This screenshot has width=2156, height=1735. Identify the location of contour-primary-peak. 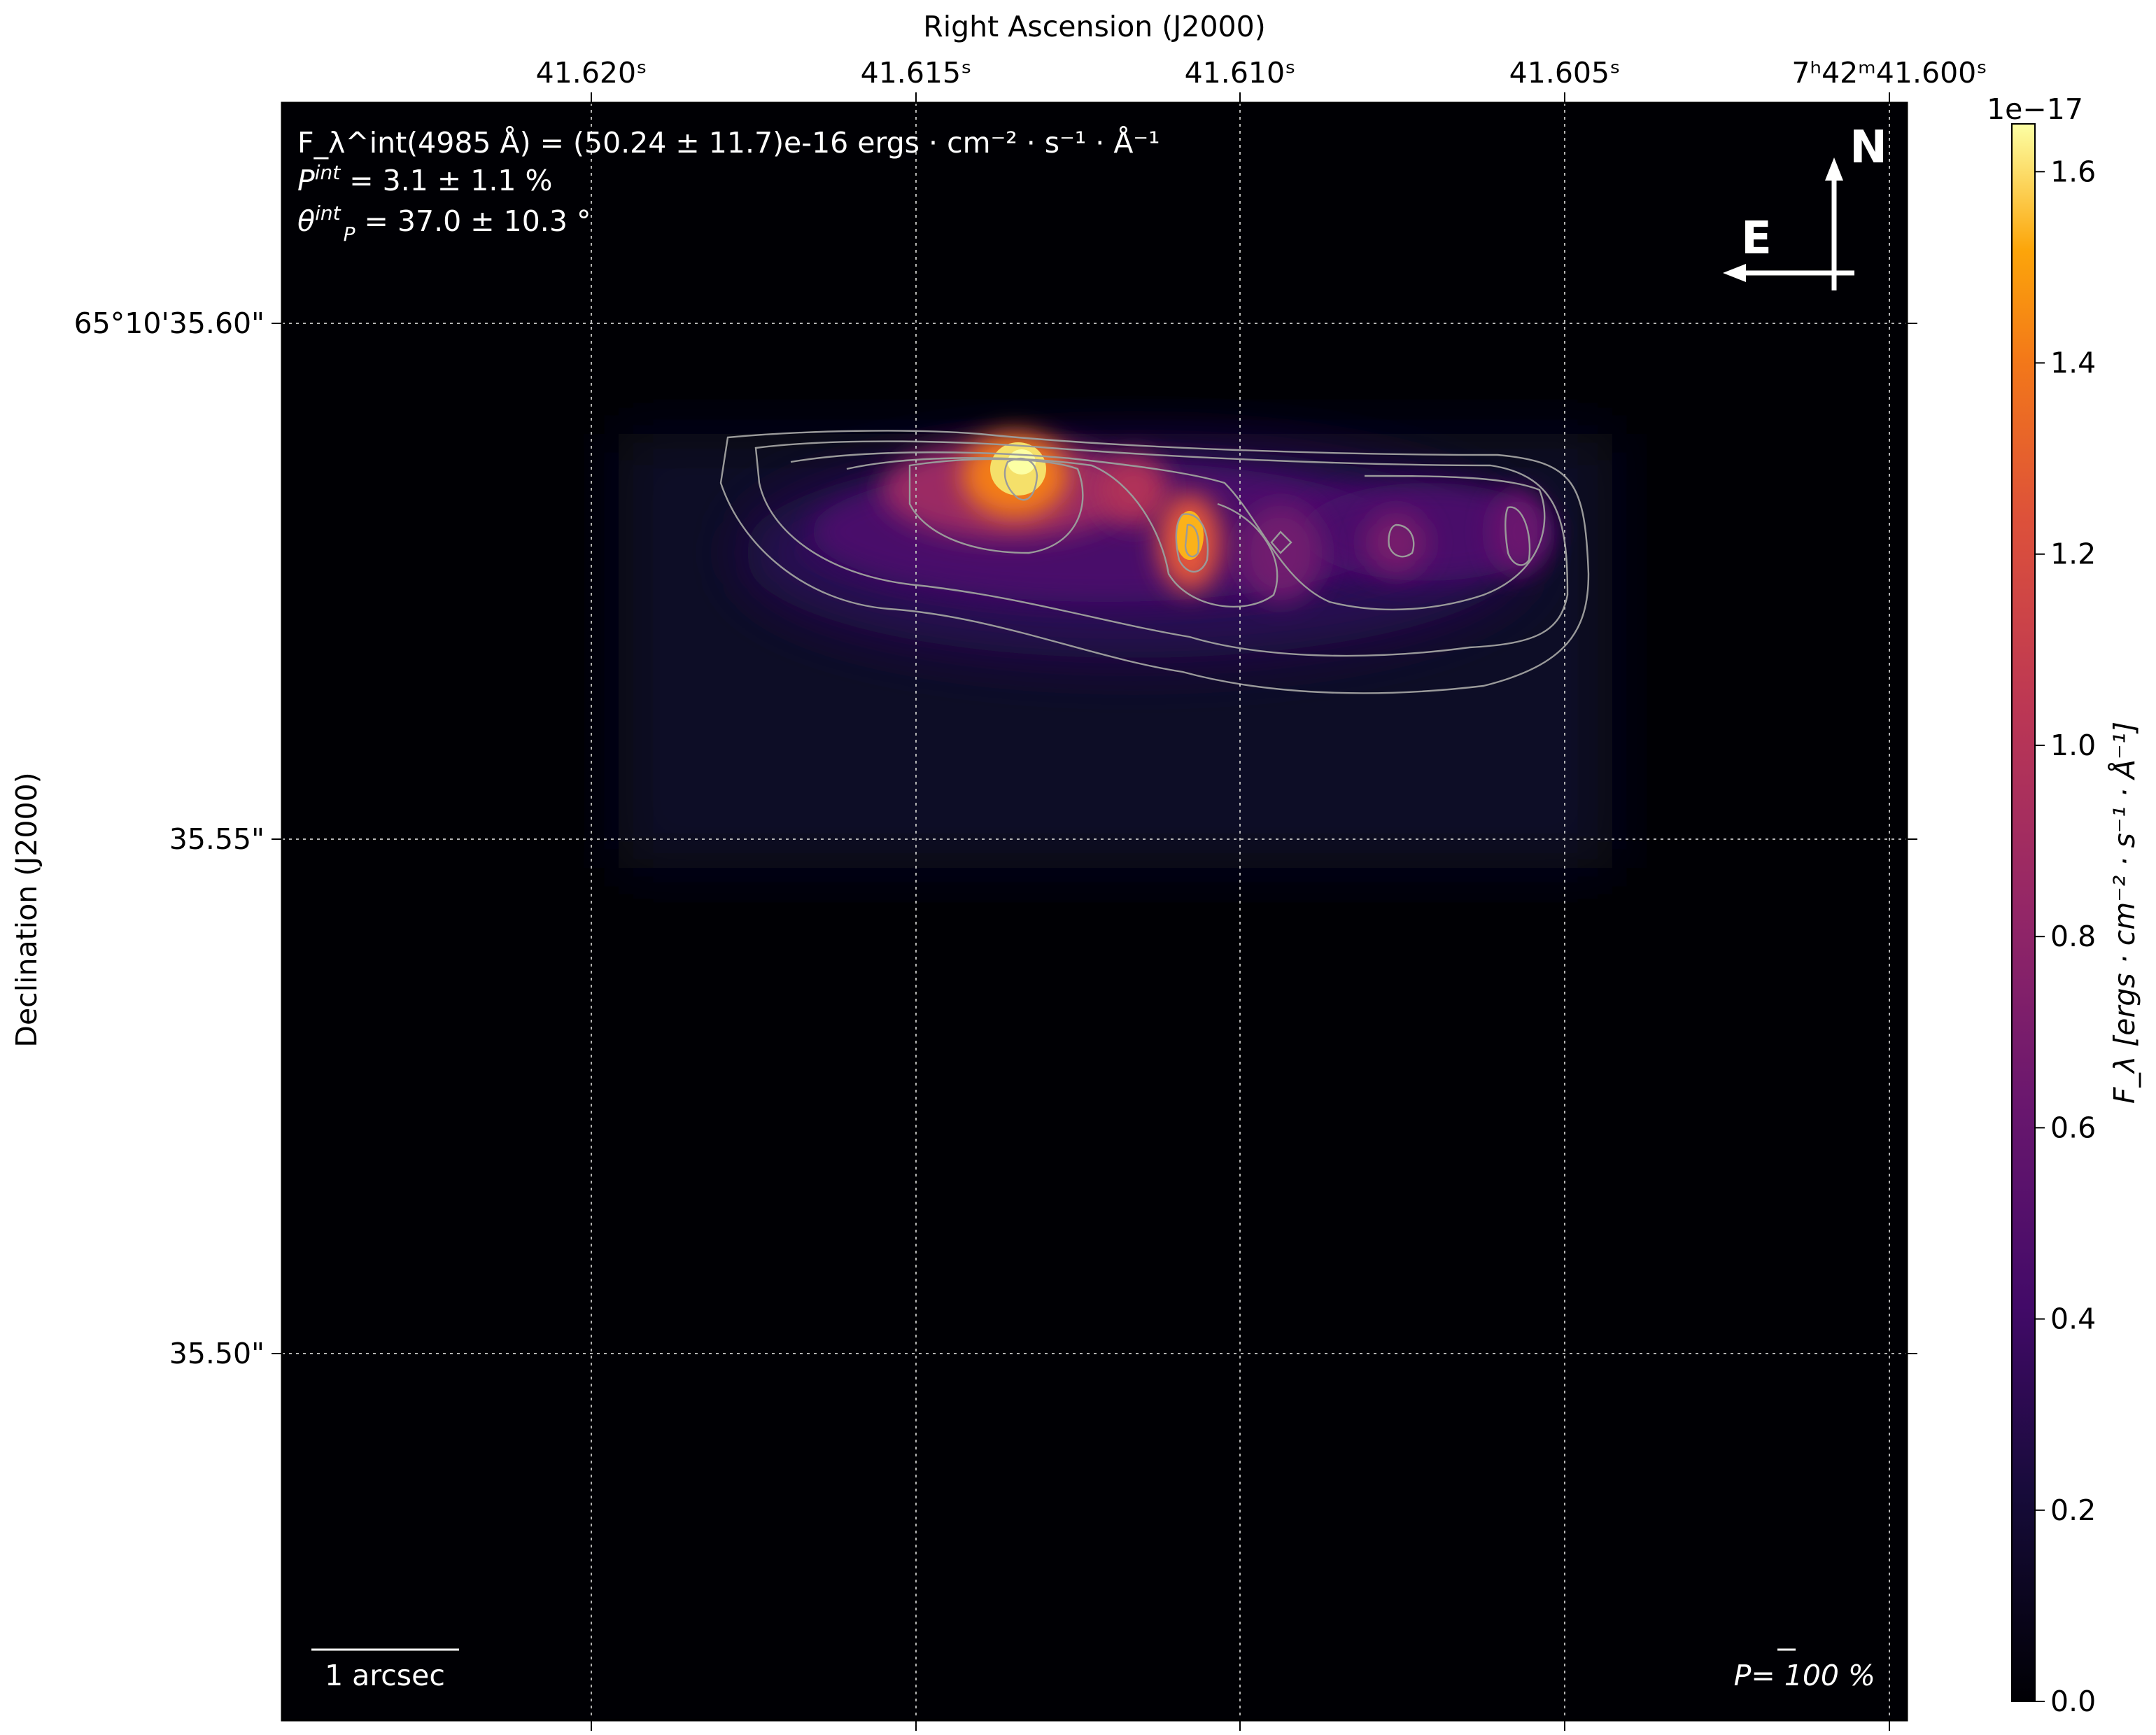
(1020, 479).